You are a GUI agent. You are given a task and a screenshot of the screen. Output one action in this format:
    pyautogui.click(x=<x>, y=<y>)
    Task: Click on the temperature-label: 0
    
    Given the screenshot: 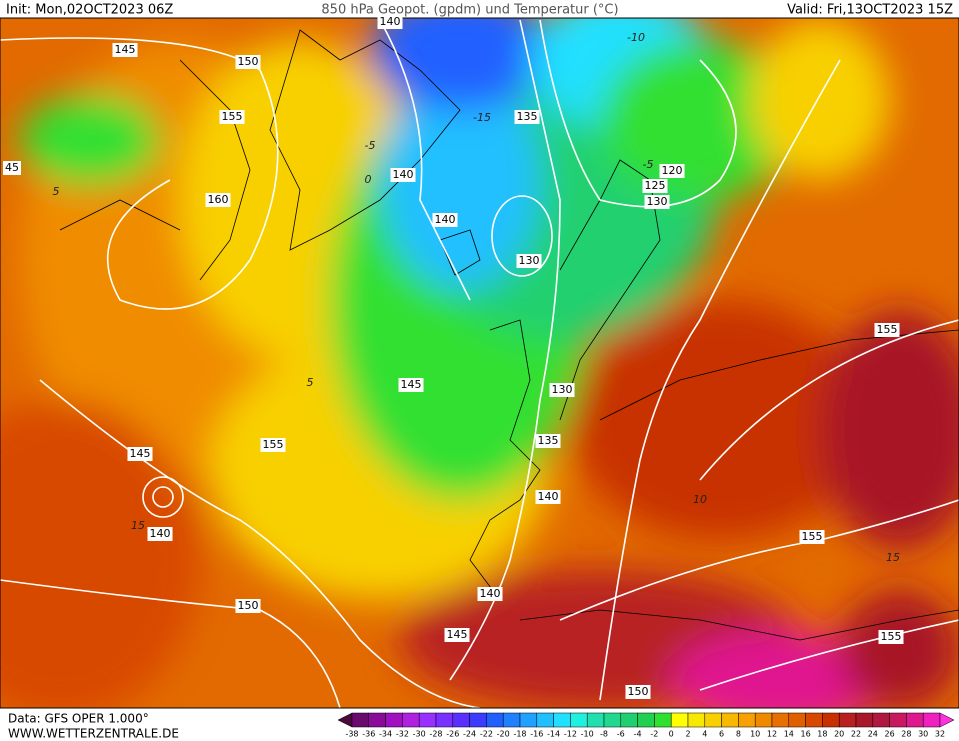 What is the action you would take?
    pyautogui.click(x=368, y=179)
    